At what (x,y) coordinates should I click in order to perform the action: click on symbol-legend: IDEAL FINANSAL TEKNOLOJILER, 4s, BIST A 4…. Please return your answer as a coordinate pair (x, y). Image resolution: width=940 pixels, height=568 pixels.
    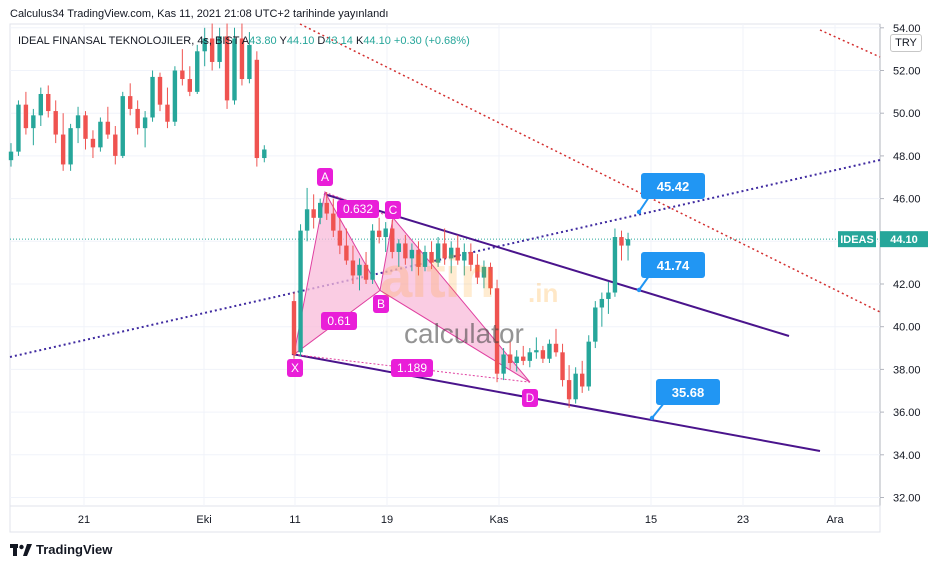
    Looking at the image, I should click on (244, 41).